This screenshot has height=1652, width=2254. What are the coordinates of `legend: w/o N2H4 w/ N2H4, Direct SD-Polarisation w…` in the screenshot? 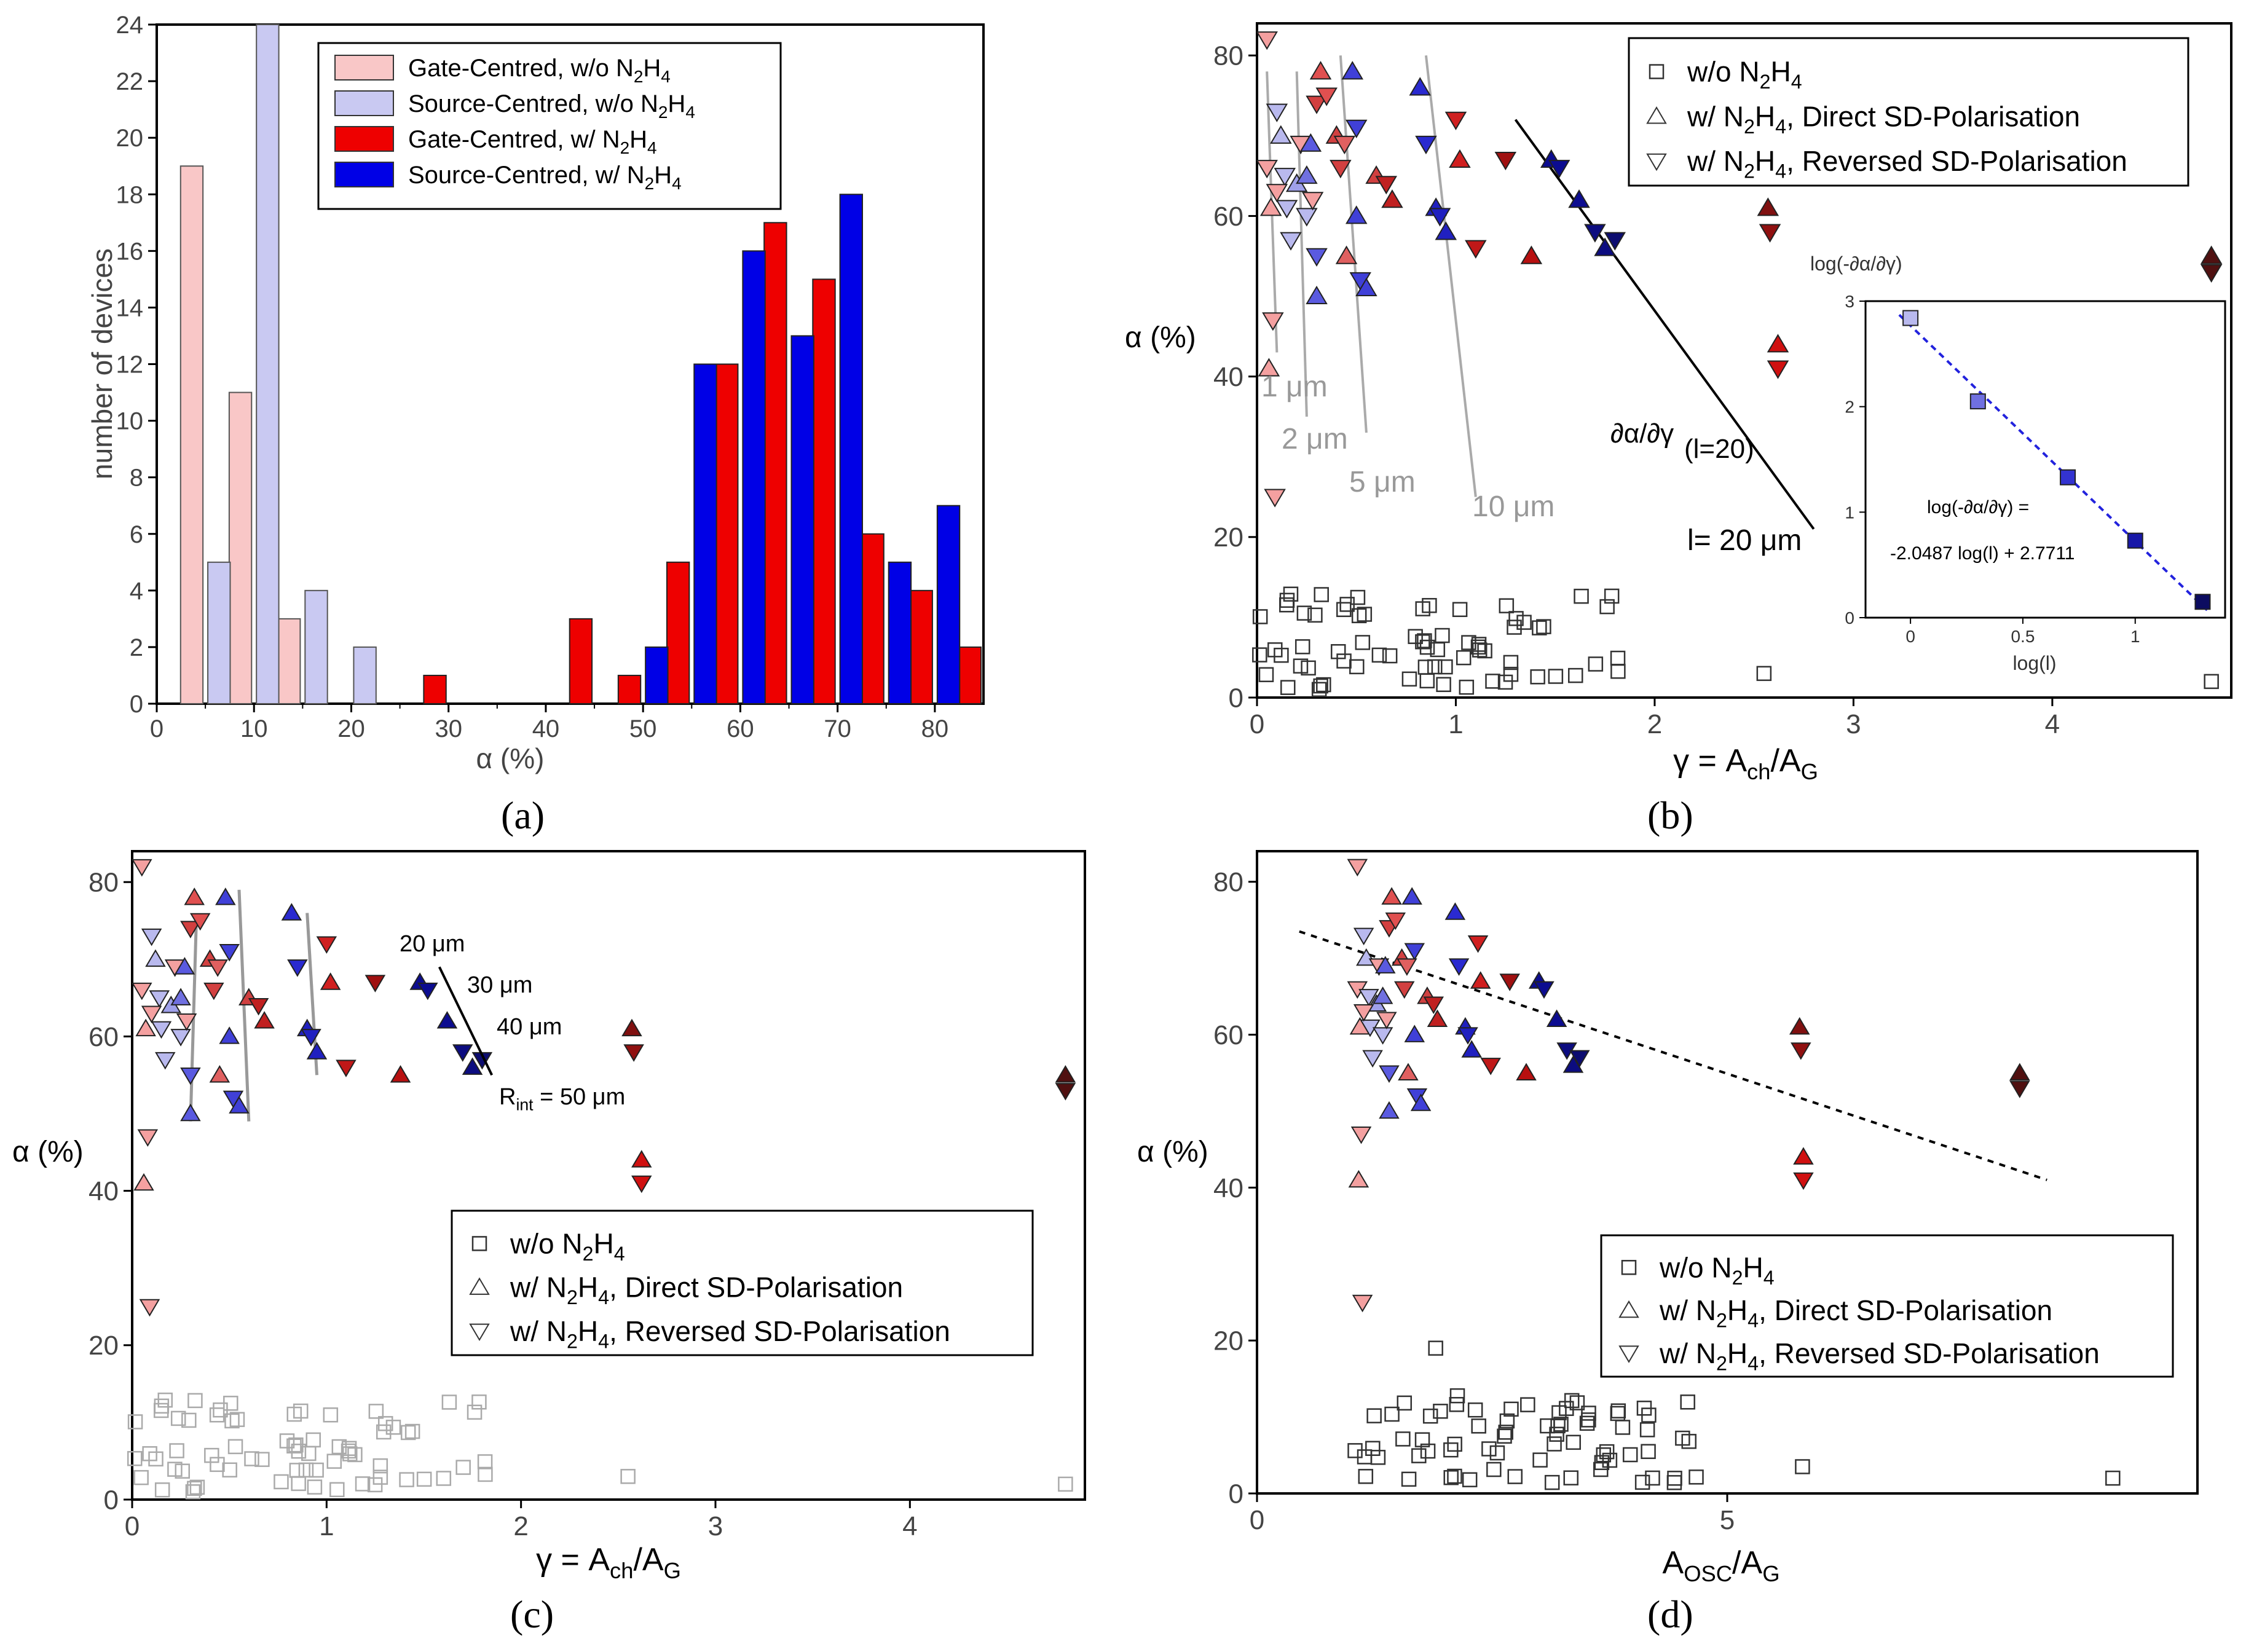 It's located at (1908, 112).